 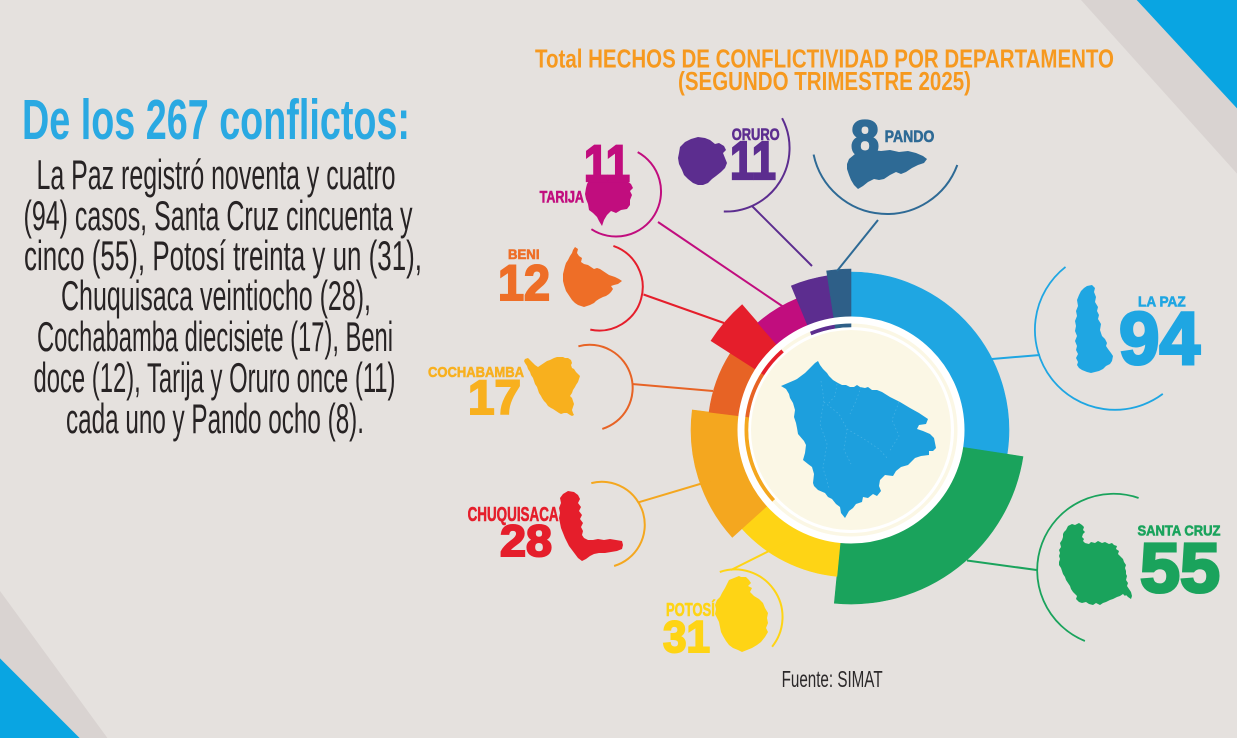 What do you see at coordinates (215, 336) in the screenshot?
I see `svg-text:Cochabamba diecisiete (17), Be: Cochabamba diecisiete (17), Beni` at bounding box center [215, 336].